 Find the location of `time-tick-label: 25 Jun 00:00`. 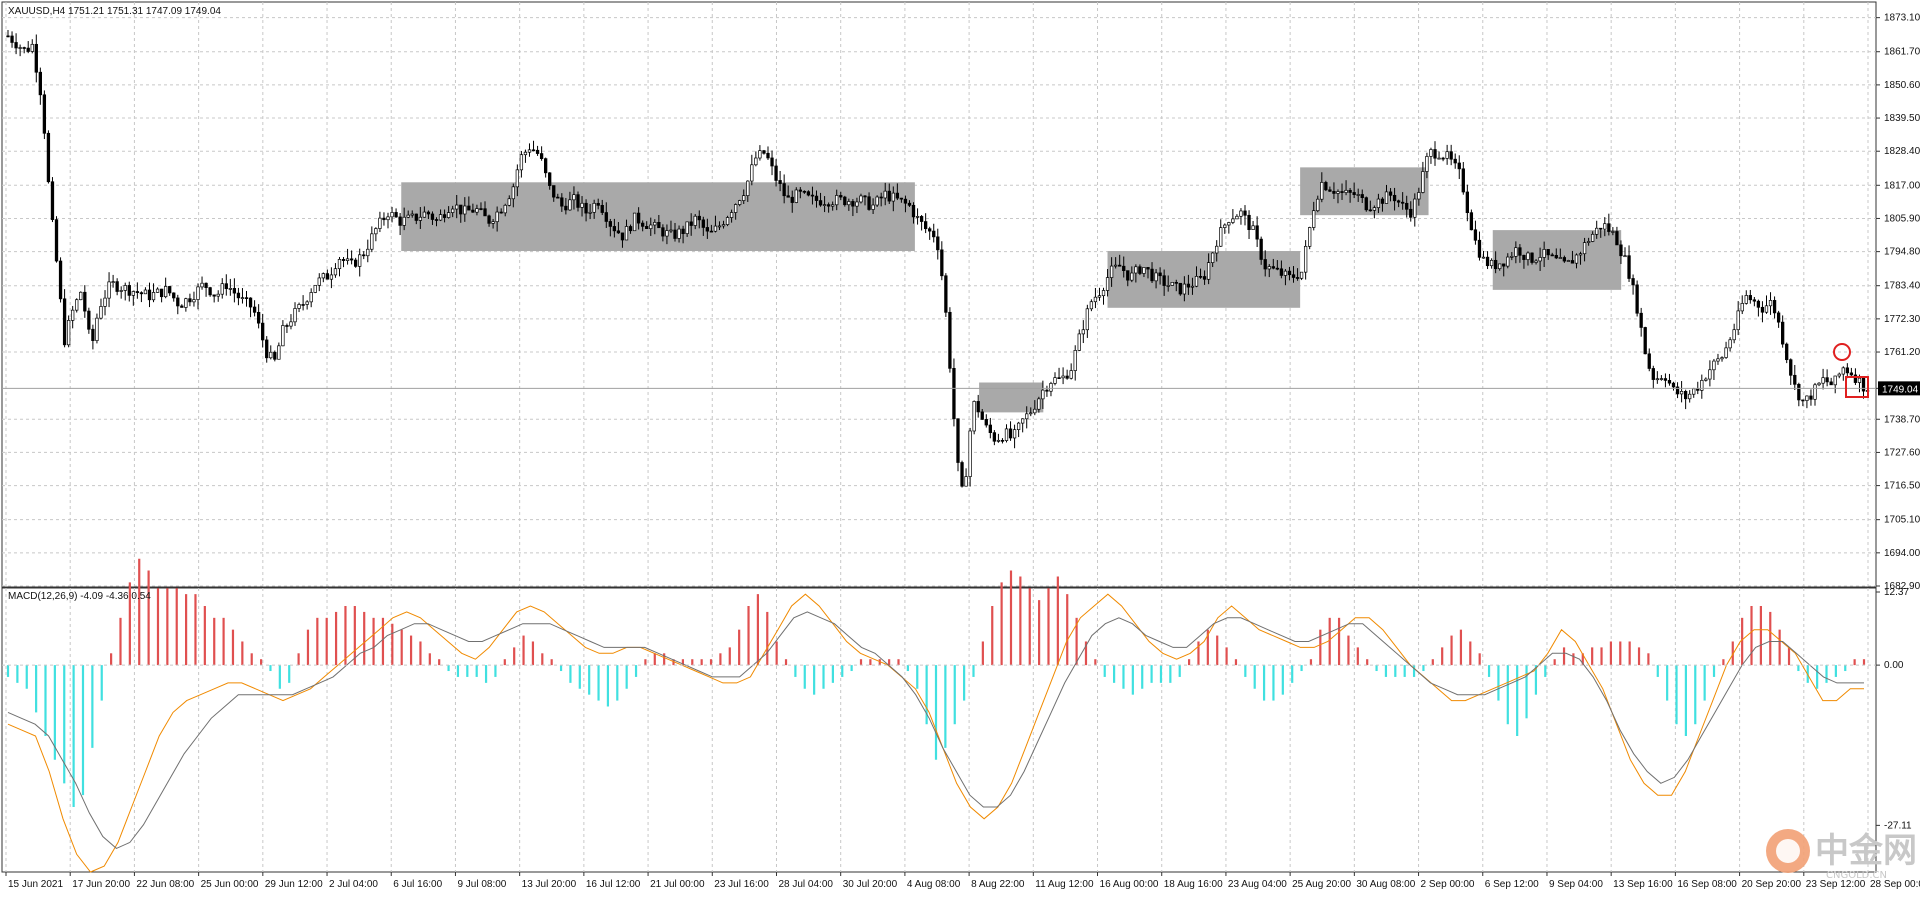

time-tick-label: 25 Jun 00:00 is located at coordinates (230, 884).